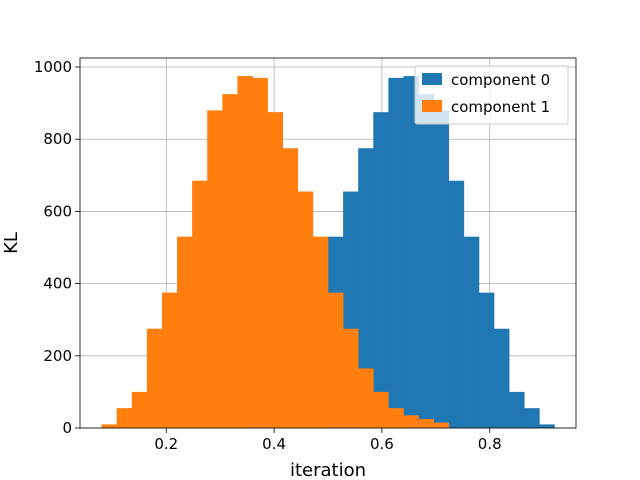  What do you see at coordinates (166, 444) in the screenshot?
I see `x-tick-label: 0.2` at bounding box center [166, 444].